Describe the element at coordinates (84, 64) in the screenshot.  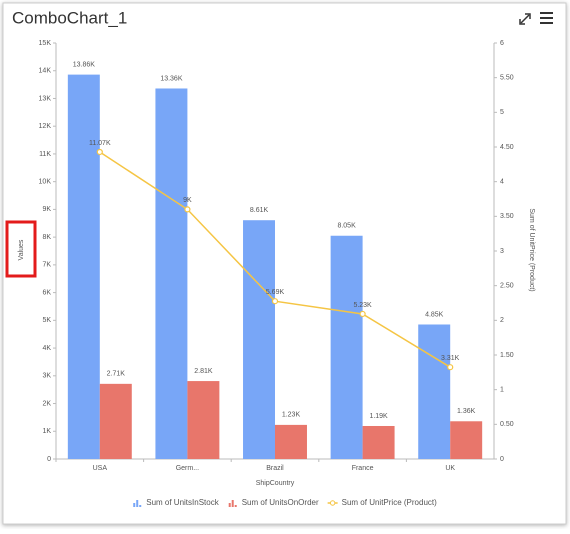
I see `data-label: 13.86K` at that location.